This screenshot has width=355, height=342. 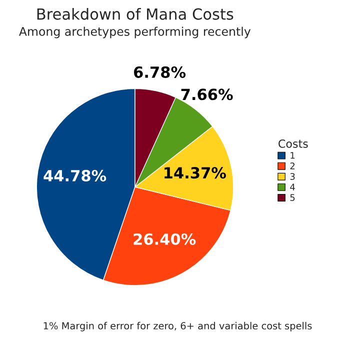 I want to click on chart-title: Breakdown of Mana Costs, so click(x=135, y=14).